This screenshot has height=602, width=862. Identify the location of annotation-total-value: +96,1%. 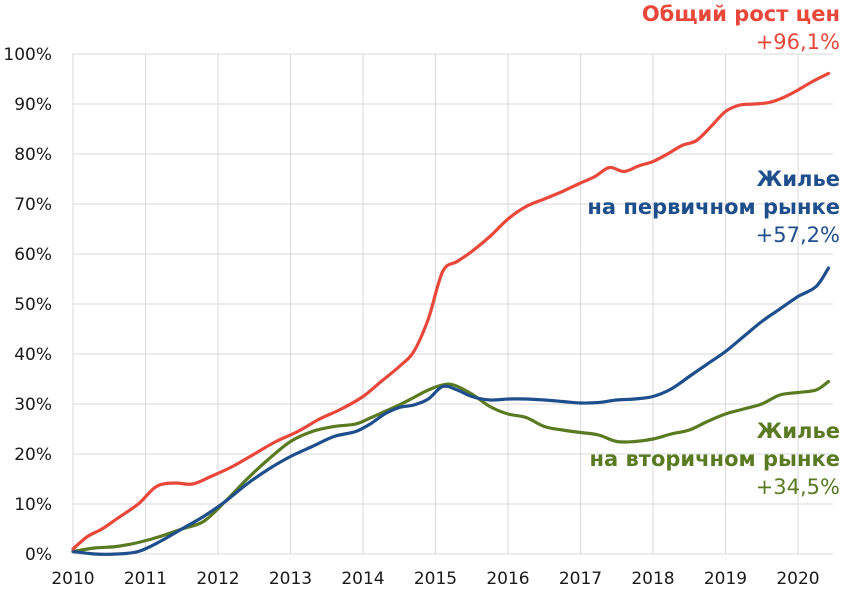
(797, 42).